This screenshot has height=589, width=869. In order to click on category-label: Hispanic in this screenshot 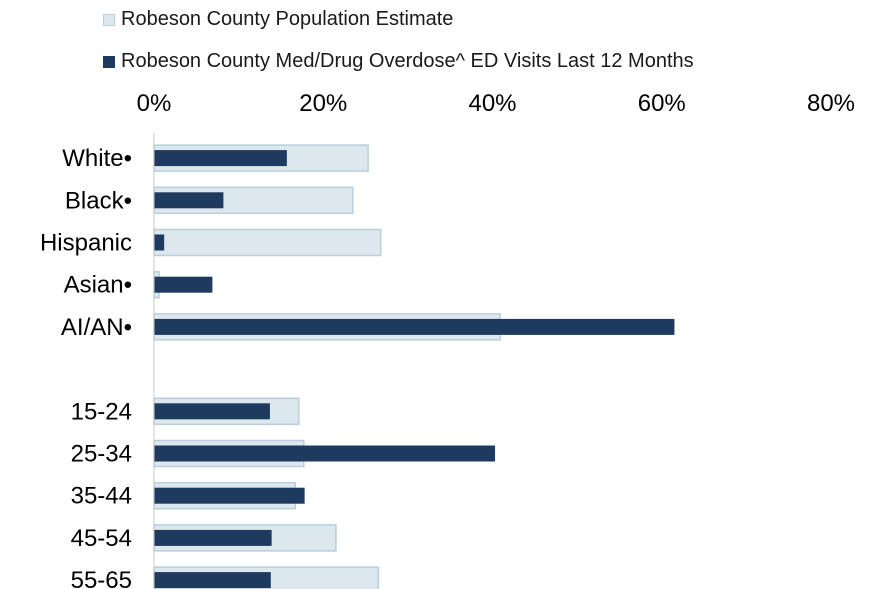, I will do `click(86, 243)`.